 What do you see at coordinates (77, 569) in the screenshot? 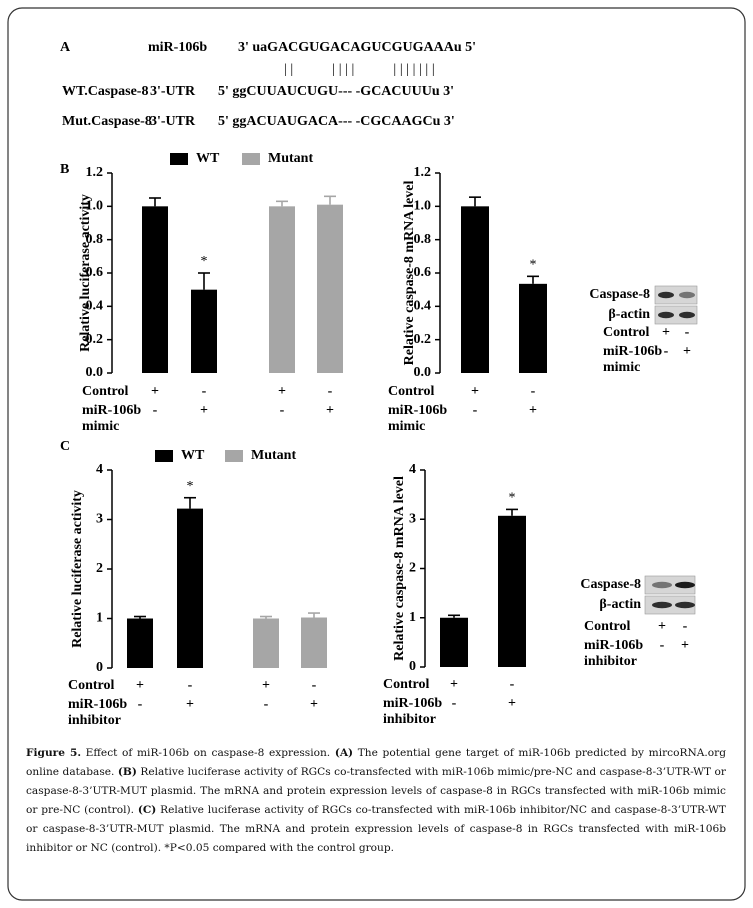
I see `y-axis-label: Relative luciferase activity` at bounding box center [77, 569].